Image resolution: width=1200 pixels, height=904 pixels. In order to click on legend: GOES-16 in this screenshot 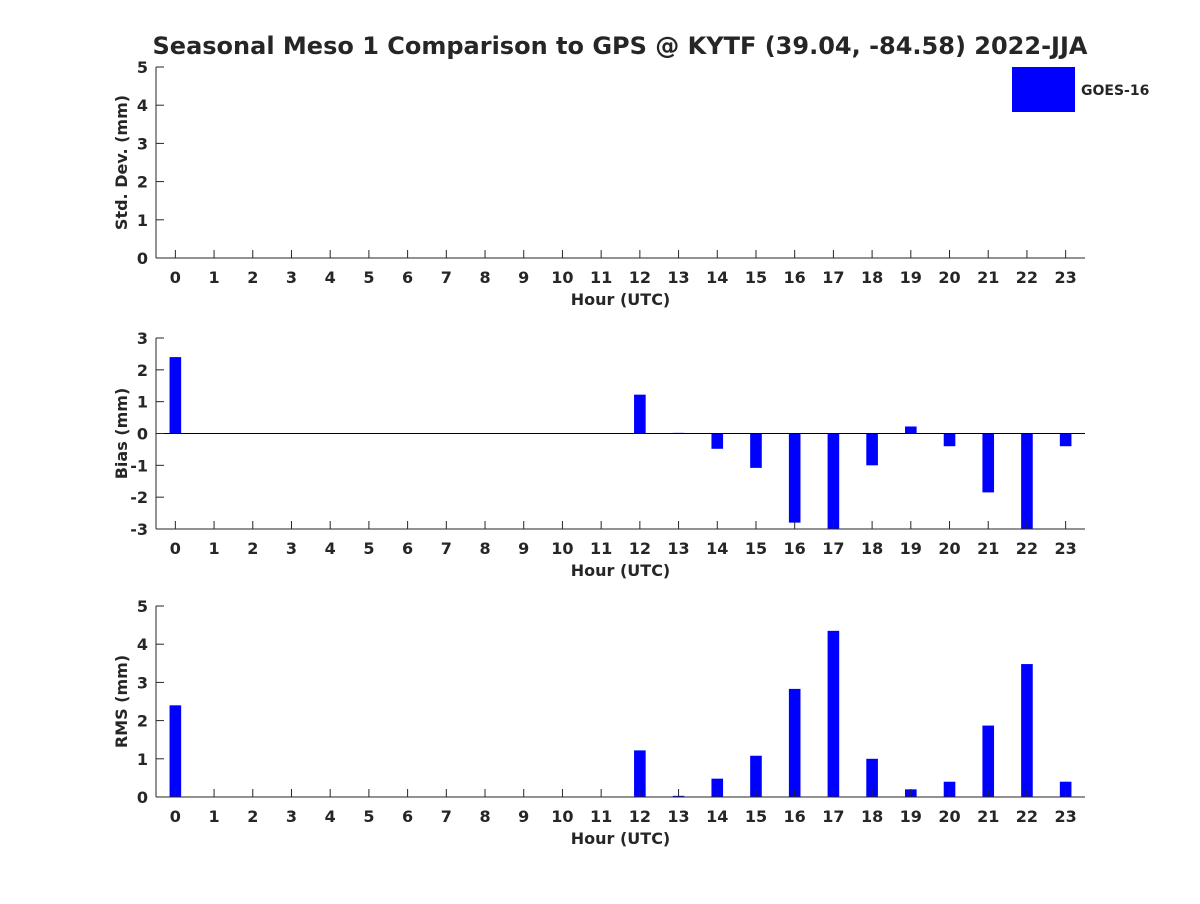, I will do `click(1080, 89)`.